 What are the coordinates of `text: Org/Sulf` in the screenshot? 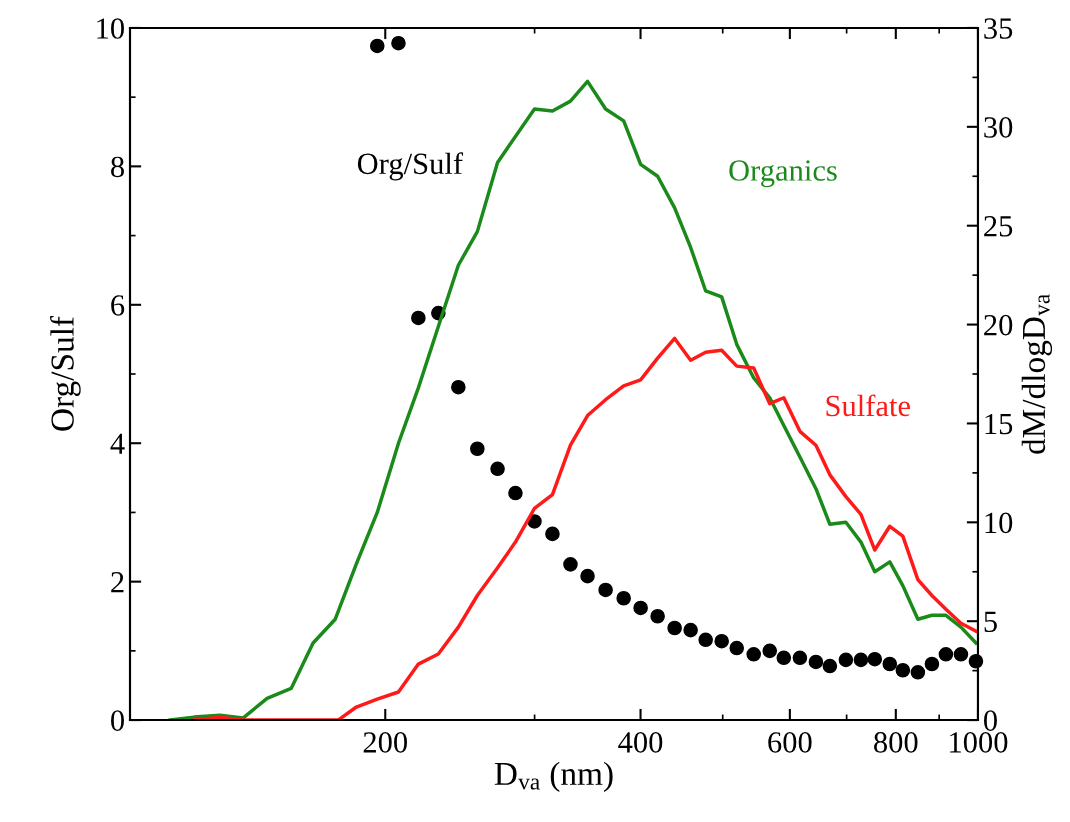 It's located at (410, 166).